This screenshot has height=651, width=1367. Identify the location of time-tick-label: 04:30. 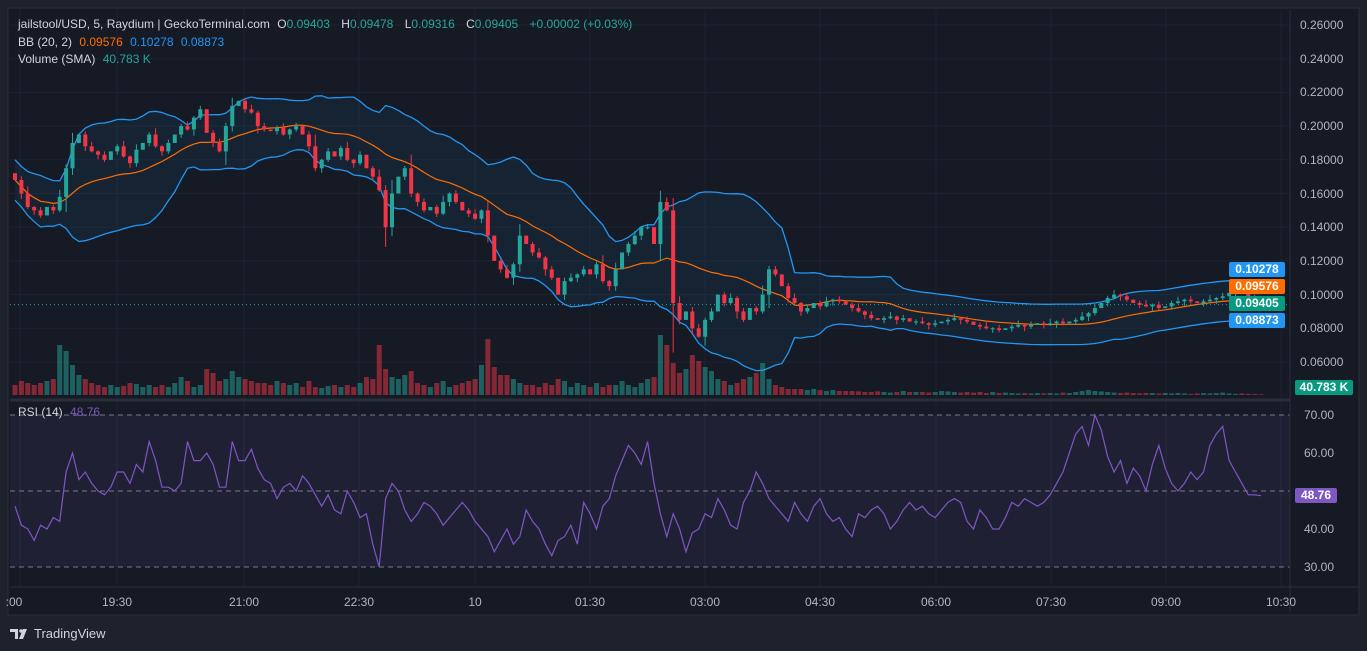
(820, 602).